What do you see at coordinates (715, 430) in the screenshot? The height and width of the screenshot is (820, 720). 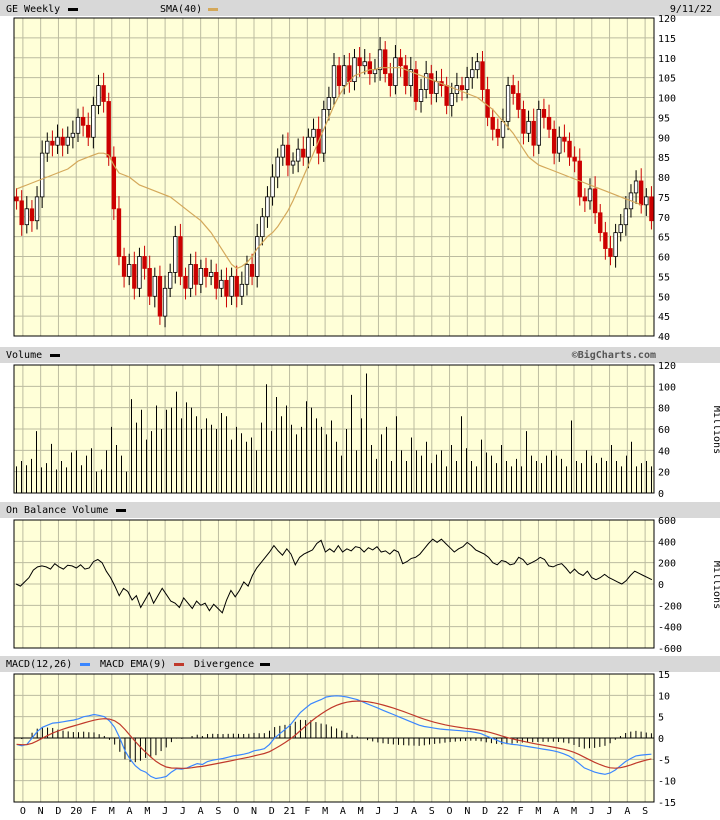 I see `volume-axis-title: Millions` at bounding box center [715, 430].